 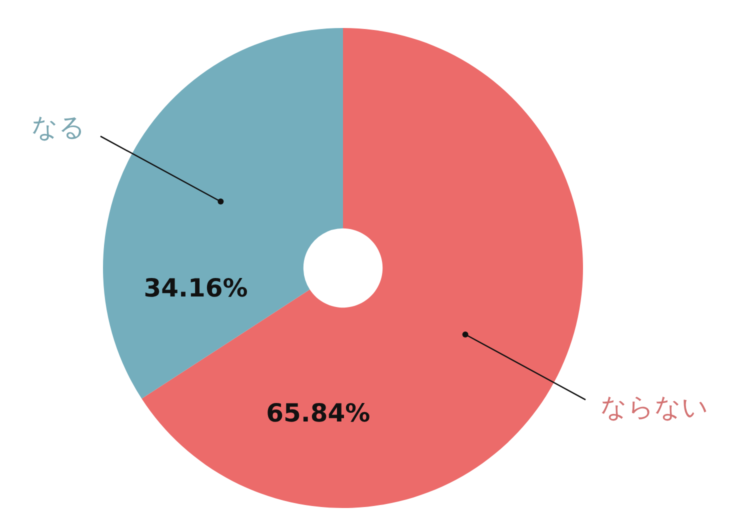 What do you see at coordinates (654, 407) in the screenshot?
I see `slice-label: ならない` at bounding box center [654, 407].